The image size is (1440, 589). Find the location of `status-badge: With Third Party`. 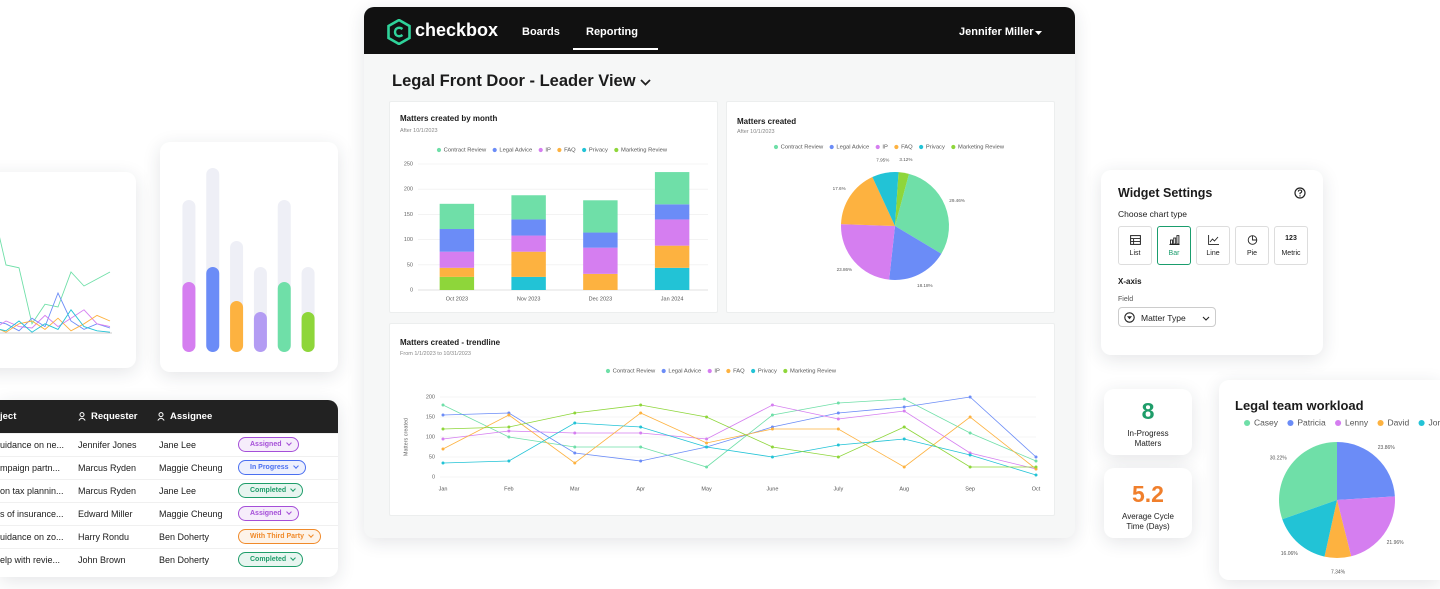

status-badge: With Third Party is located at coordinates (279, 536).